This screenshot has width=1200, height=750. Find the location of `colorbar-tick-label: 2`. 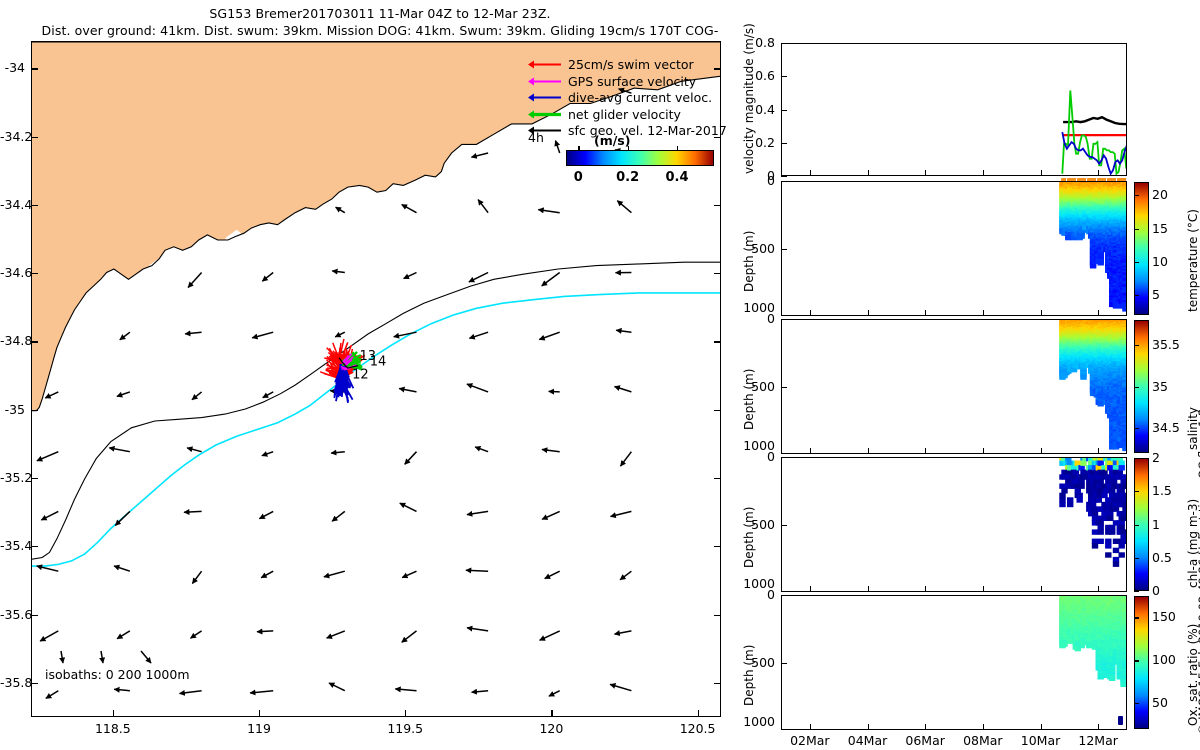

colorbar-tick-label: 2 is located at coordinates (1156, 457).